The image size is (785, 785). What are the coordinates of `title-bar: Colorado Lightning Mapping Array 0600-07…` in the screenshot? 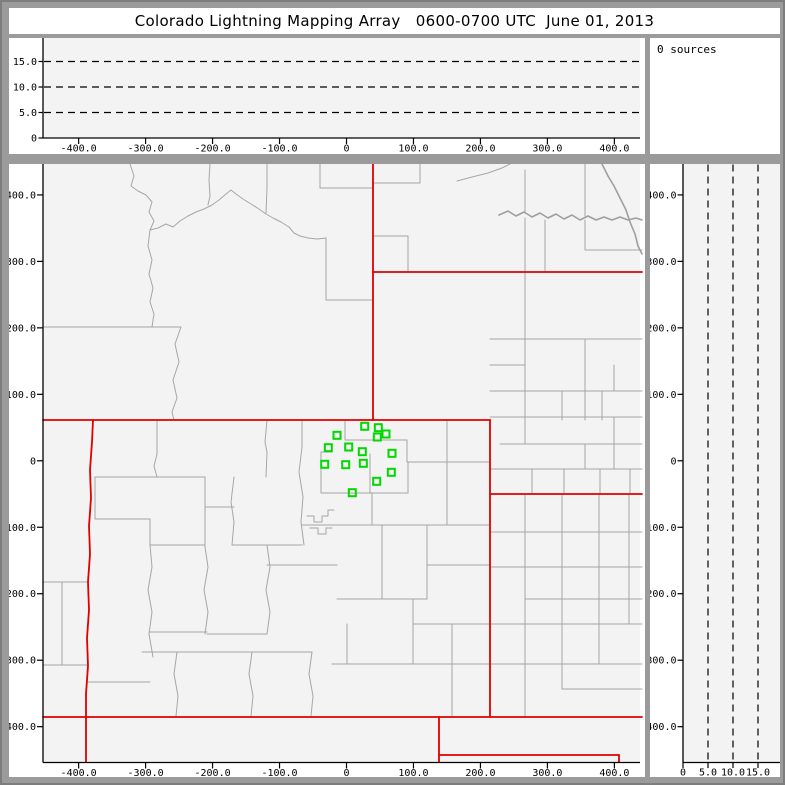 It's located at (394, 21).